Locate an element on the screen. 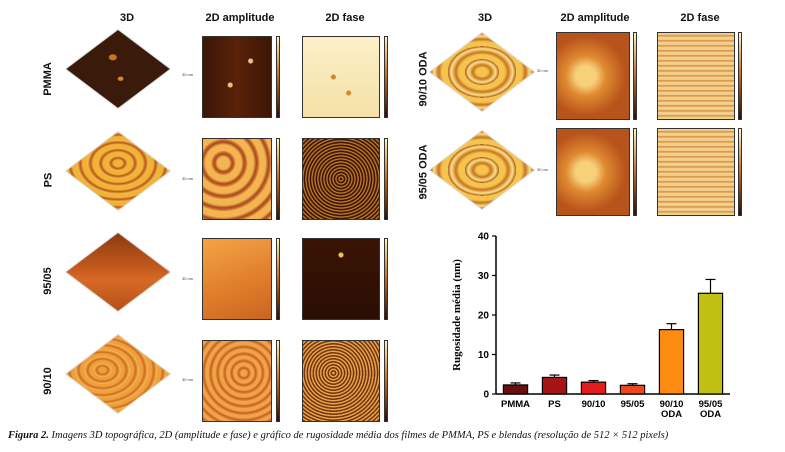 The image size is (785, 452). ps-fase-scalebar is located at coordinates (386, 179).